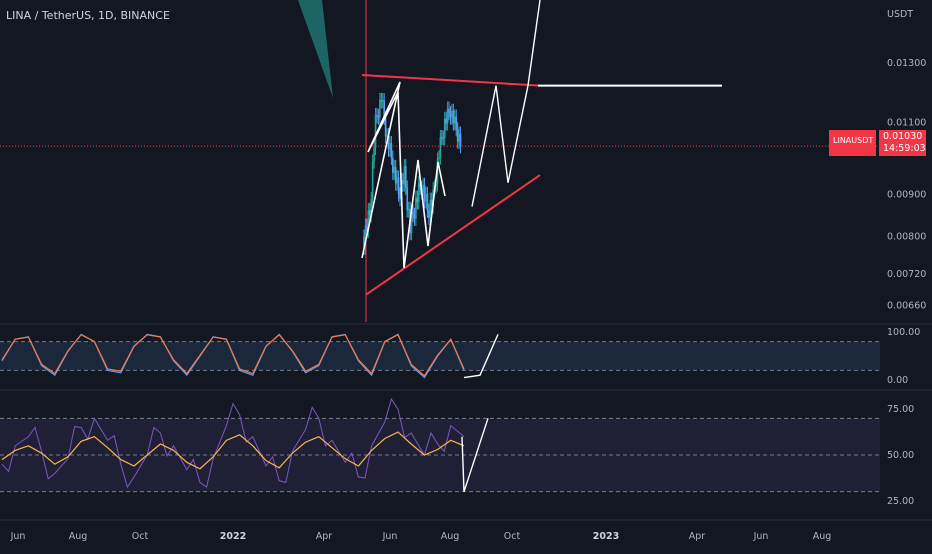 This screenshot has width=932, height=554. Describe the element at coordinates (453, 235) in the screenshot. I see `support-line` at that location.